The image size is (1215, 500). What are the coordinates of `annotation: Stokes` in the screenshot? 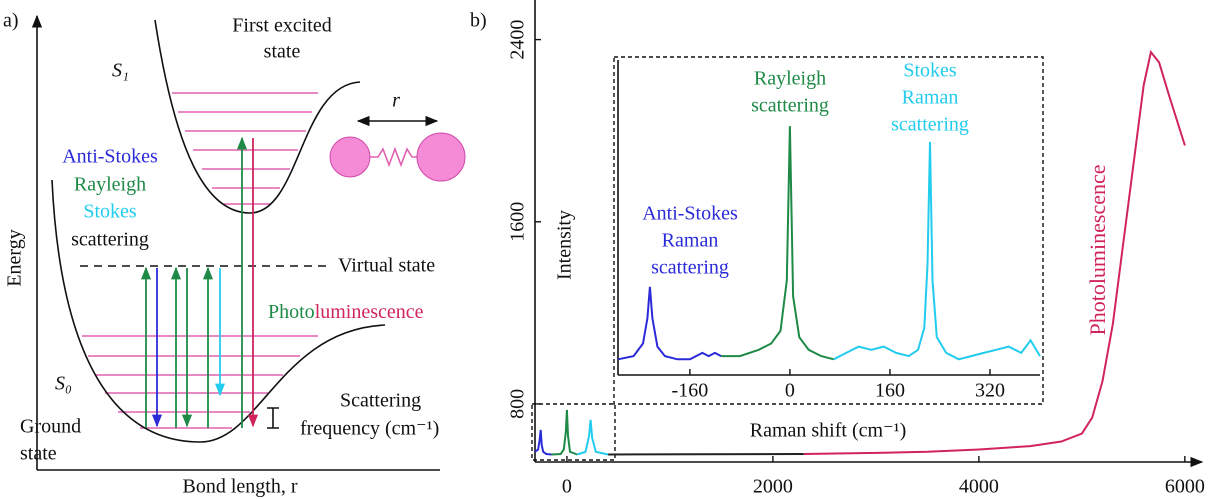 It's located at (930, 71).